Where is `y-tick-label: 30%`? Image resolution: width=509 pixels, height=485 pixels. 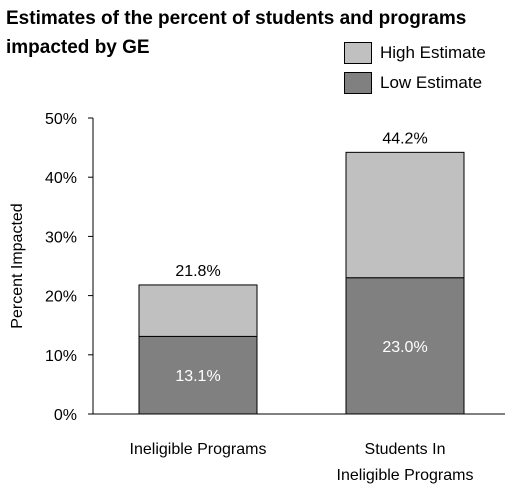 y-tick-label: 30% is located at coordinates (61, 237).